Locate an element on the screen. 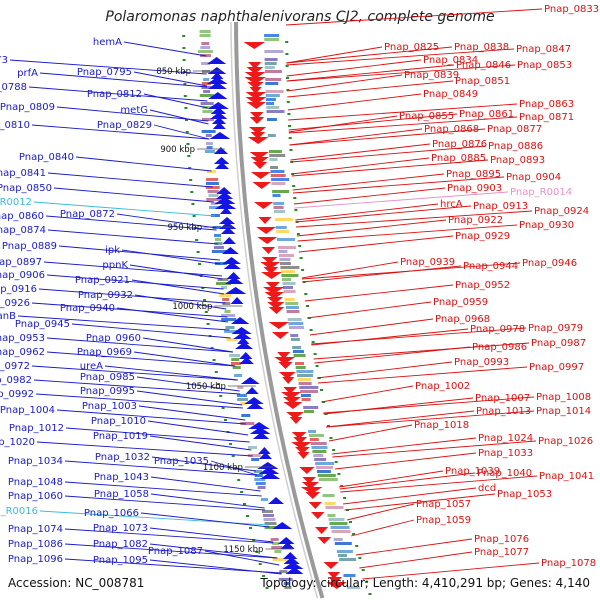 The image size is (600, 600). gene-label: Pnap_1035 is located at coordinates (181, 461).